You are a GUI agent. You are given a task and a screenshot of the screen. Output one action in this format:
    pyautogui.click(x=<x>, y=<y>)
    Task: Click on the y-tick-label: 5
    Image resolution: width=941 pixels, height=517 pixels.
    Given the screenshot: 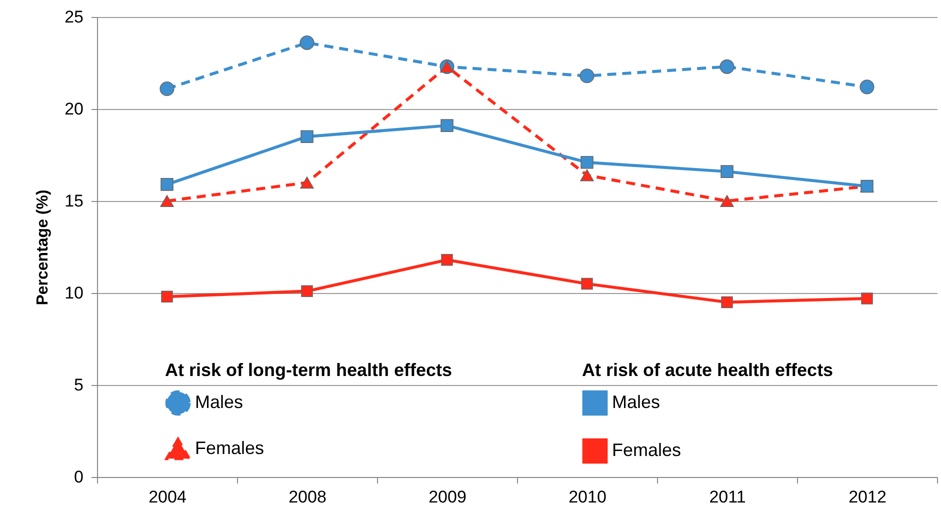 What is the action you would take?
    pyautogui.click(x=79, y=385)
    